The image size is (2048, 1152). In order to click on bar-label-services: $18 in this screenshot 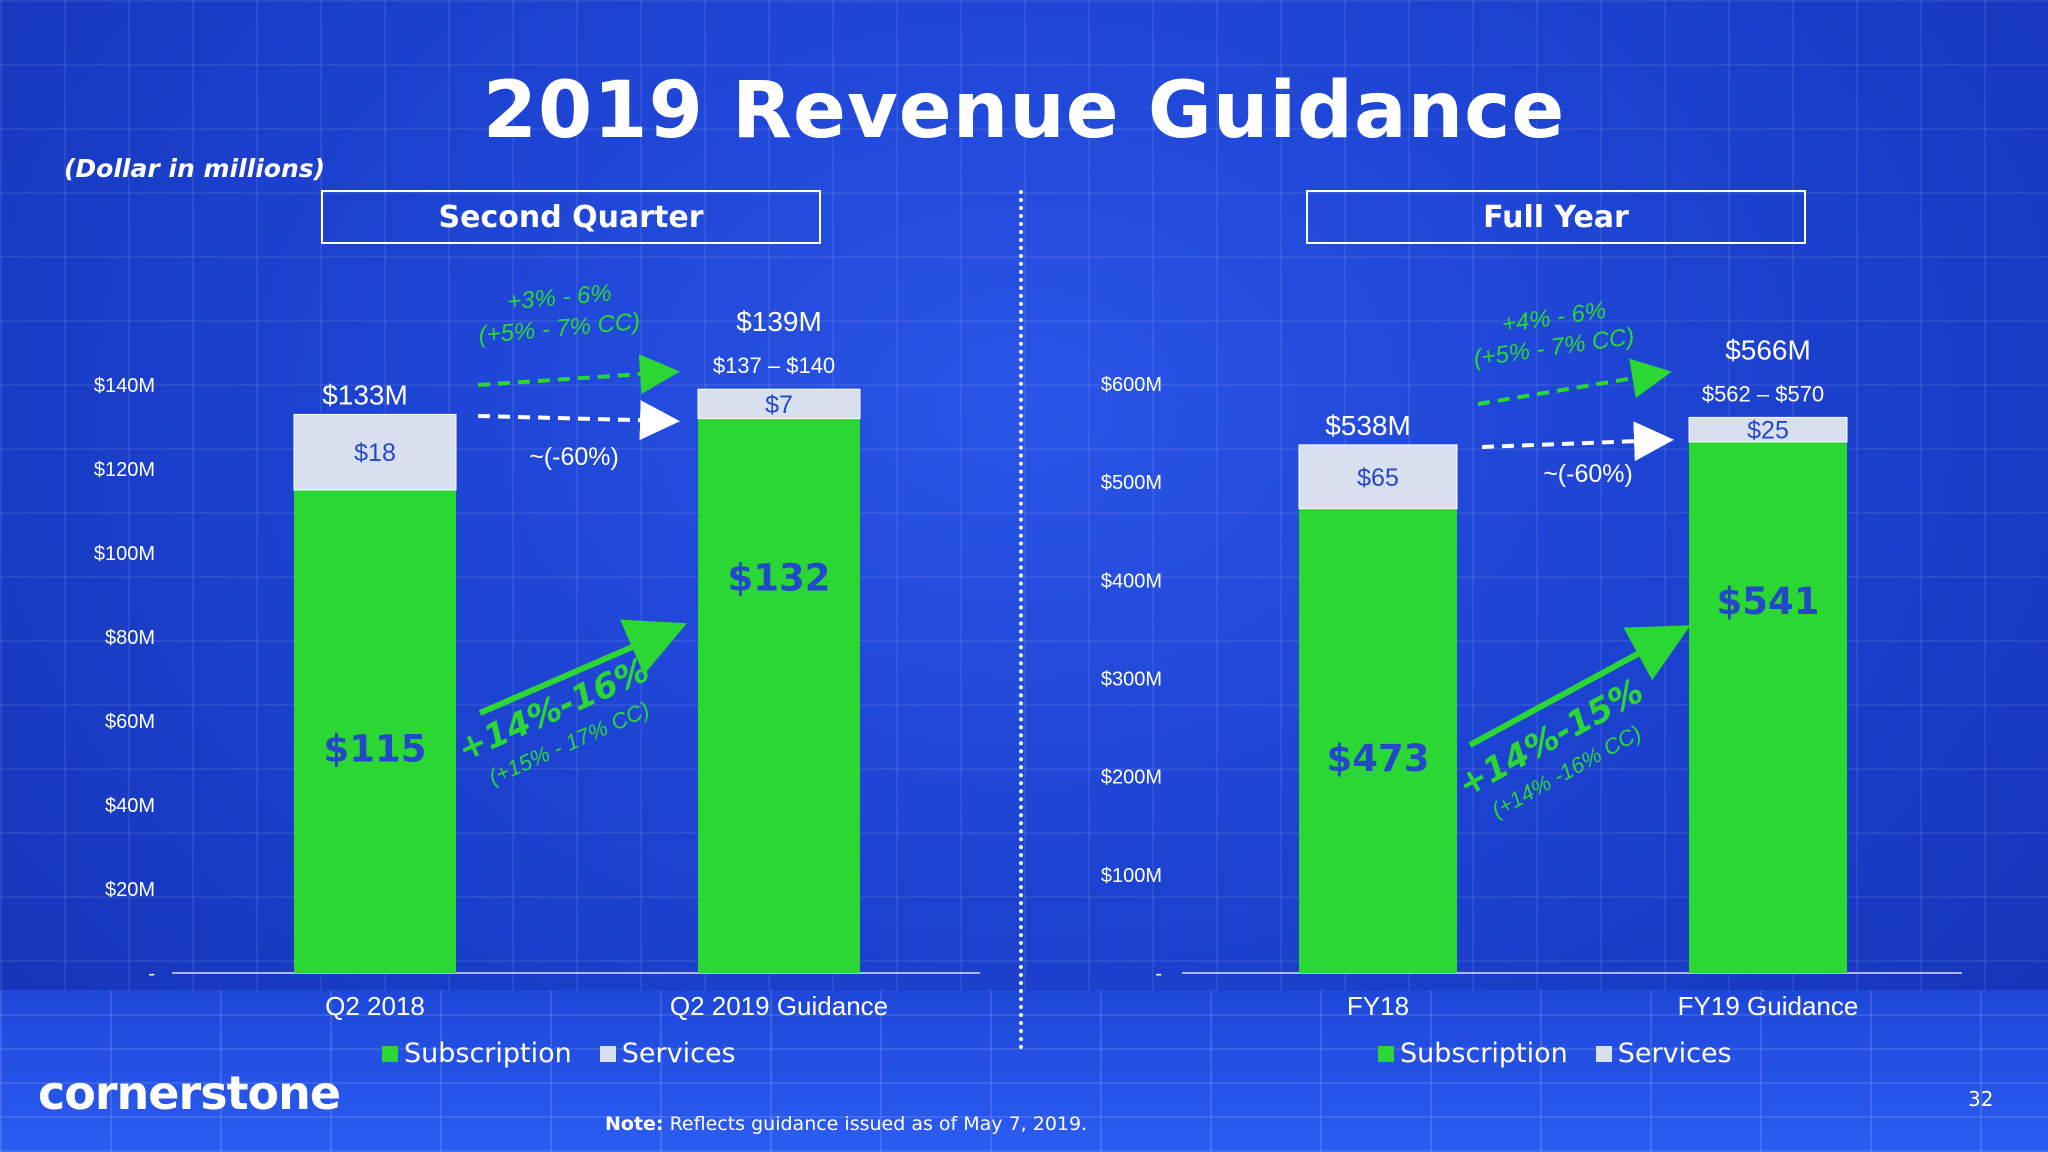, I will do `click(375, 453)`.